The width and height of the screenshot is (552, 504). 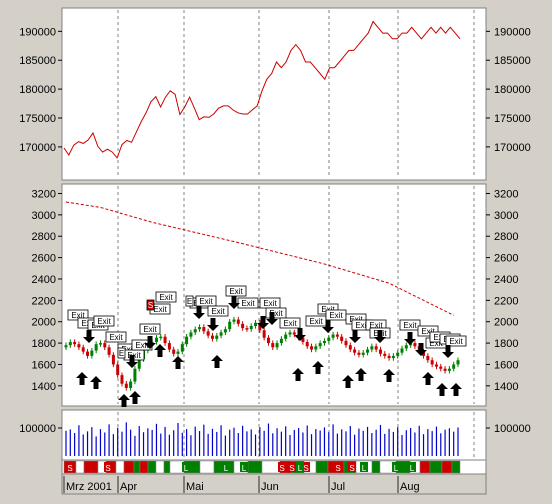 I want to click on price-axis-tick-right: 2000, so click(x=506, y=323).